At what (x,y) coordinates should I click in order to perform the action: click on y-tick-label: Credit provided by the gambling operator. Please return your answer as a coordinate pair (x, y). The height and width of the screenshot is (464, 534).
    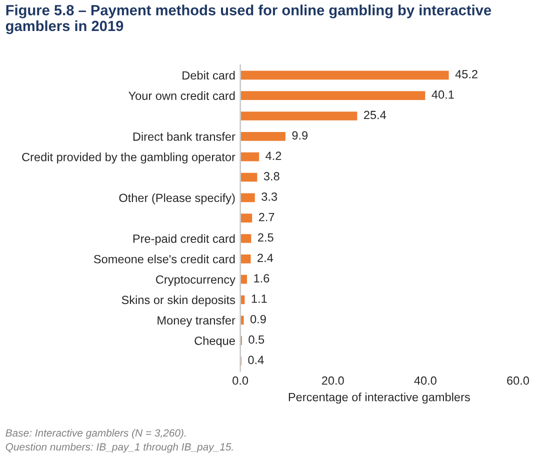
    Looking at the image, I should click on (129, 158).